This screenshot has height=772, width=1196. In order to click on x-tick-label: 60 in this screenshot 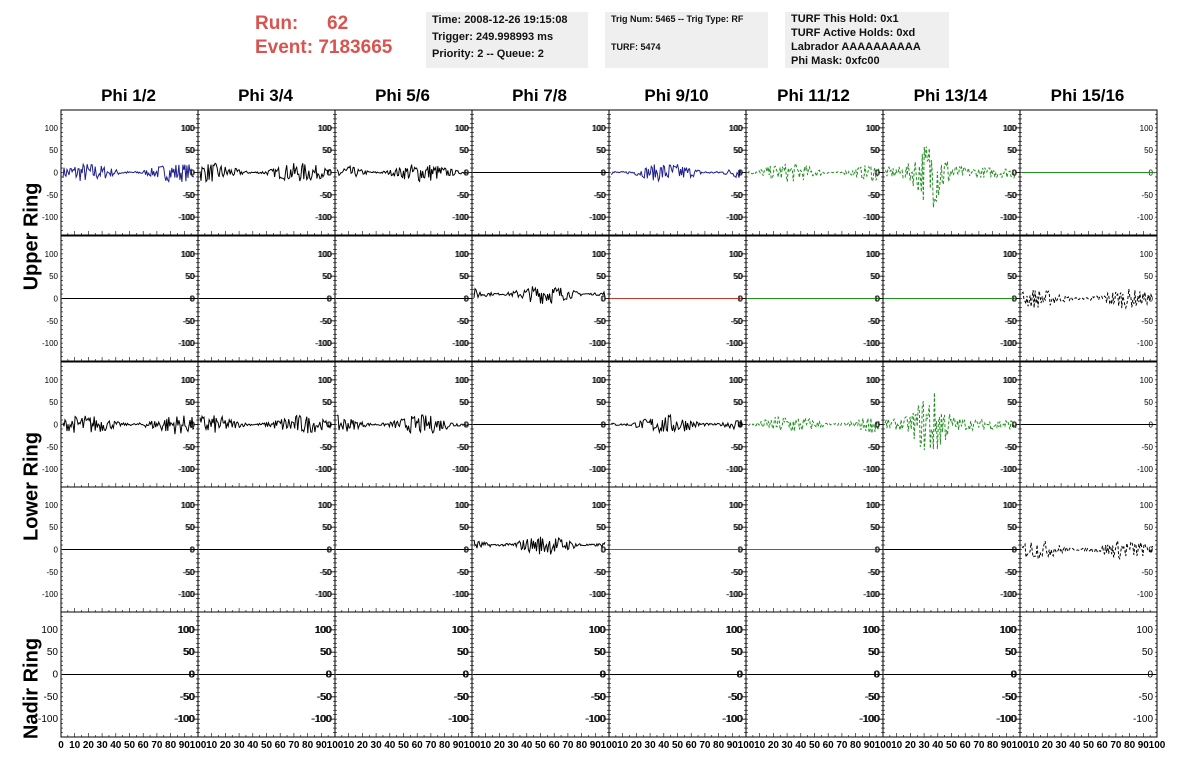, I will do `click(966, 745)`.